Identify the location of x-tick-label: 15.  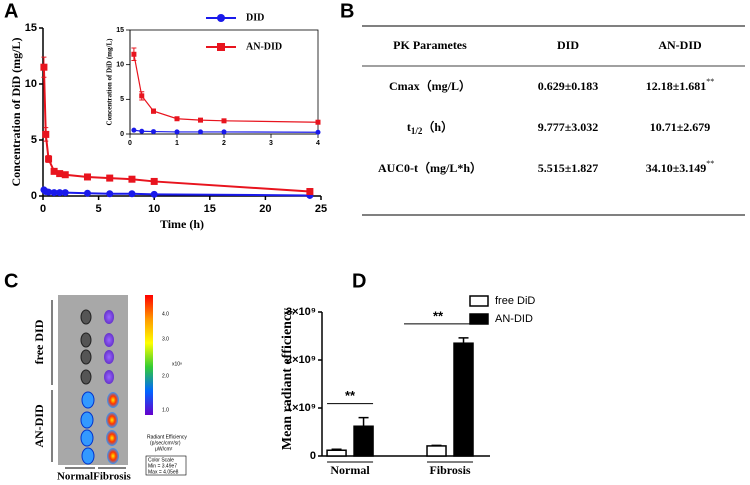
(210, 209).